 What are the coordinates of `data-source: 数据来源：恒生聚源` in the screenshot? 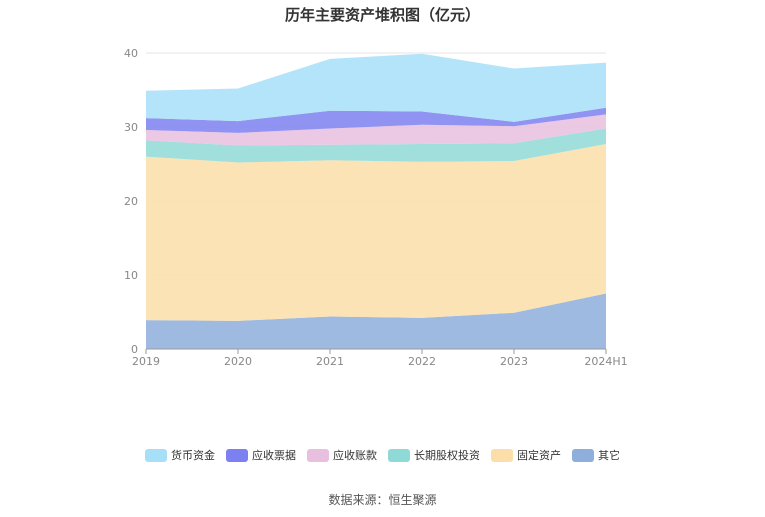 It's located at (382, 500).